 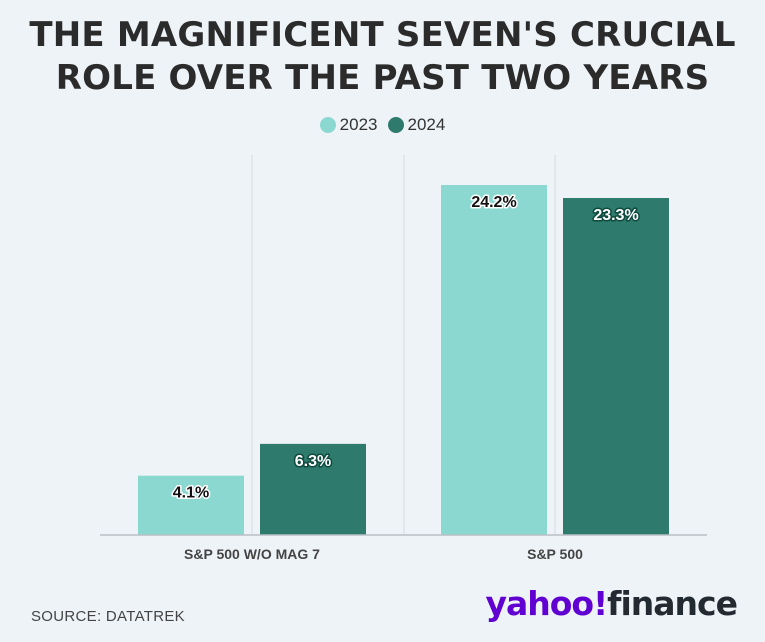 I want to click on data-label-2023-cat-0: 4.1%, so click(x=191, y=493).